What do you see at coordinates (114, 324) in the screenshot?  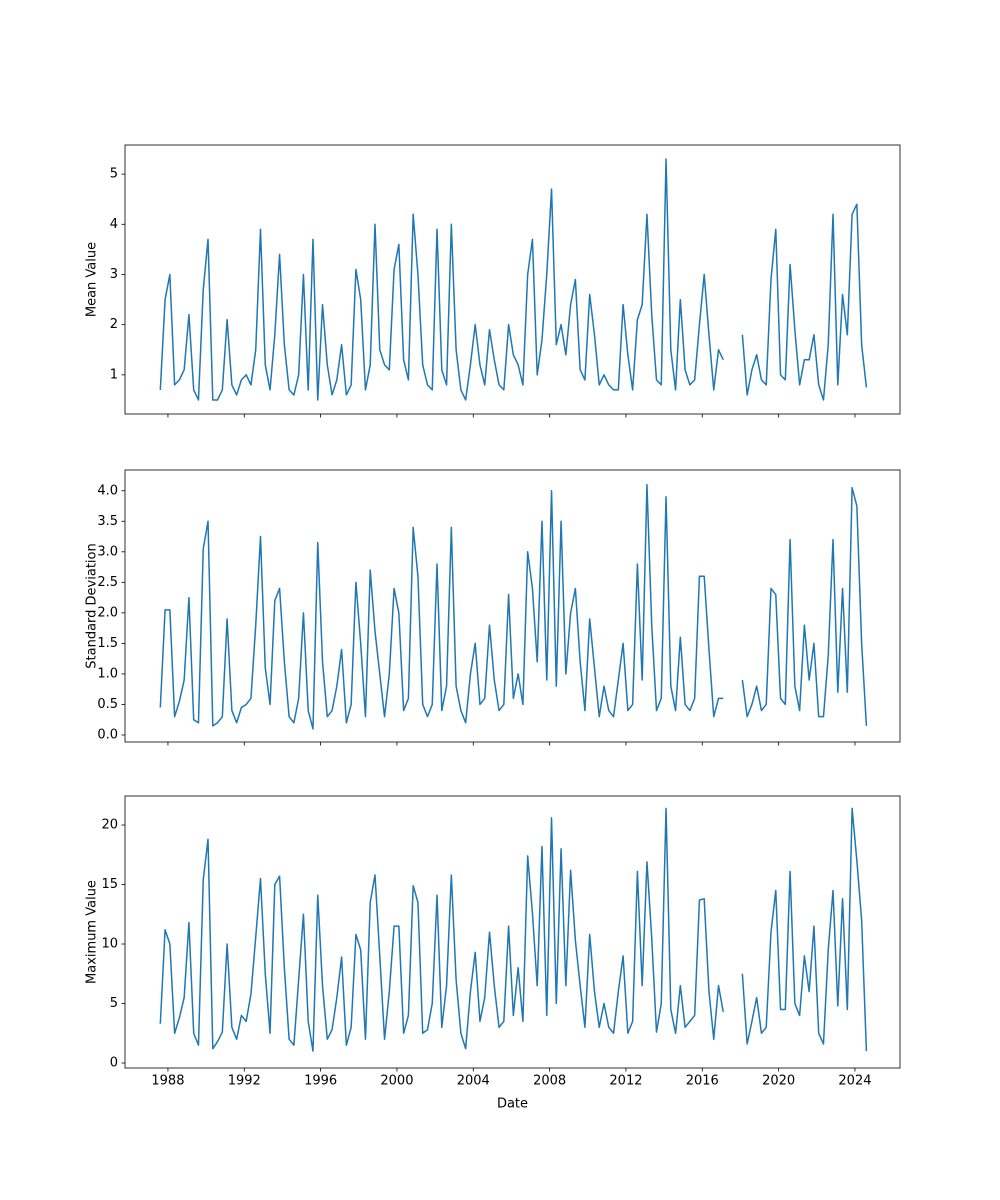 I see `y-tick-label: 2` at bounding box center [114, 324].